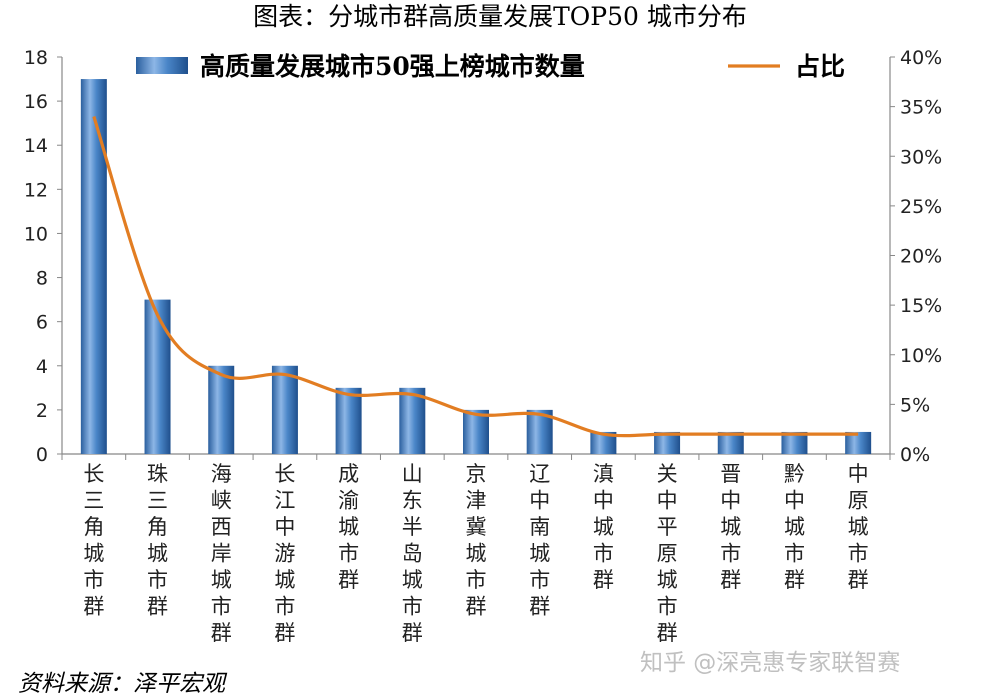 The height and width of the screenshot is (700, 1000). What do you see at coordinates (36, 190) in the screenshot?
I see `y-tick-label: 12` at bounding box center [36, 190].